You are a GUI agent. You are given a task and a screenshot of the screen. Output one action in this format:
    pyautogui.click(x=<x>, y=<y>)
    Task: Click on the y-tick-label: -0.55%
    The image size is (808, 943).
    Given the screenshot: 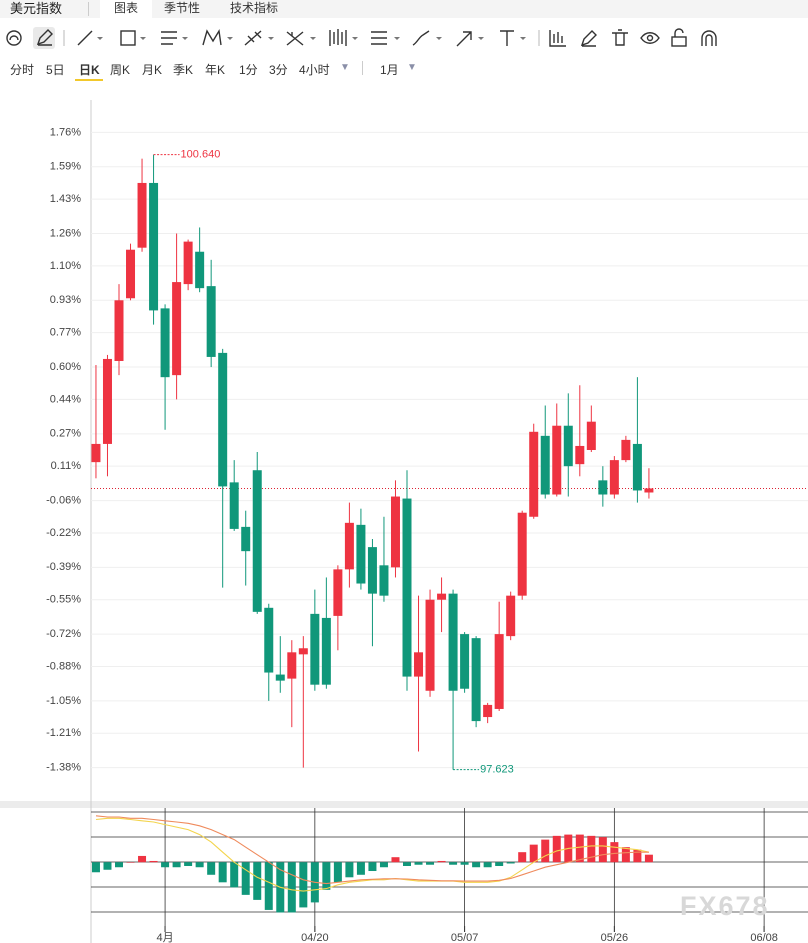 What is the action you would take?
    pyautogui.click(x=63, y=600)
    